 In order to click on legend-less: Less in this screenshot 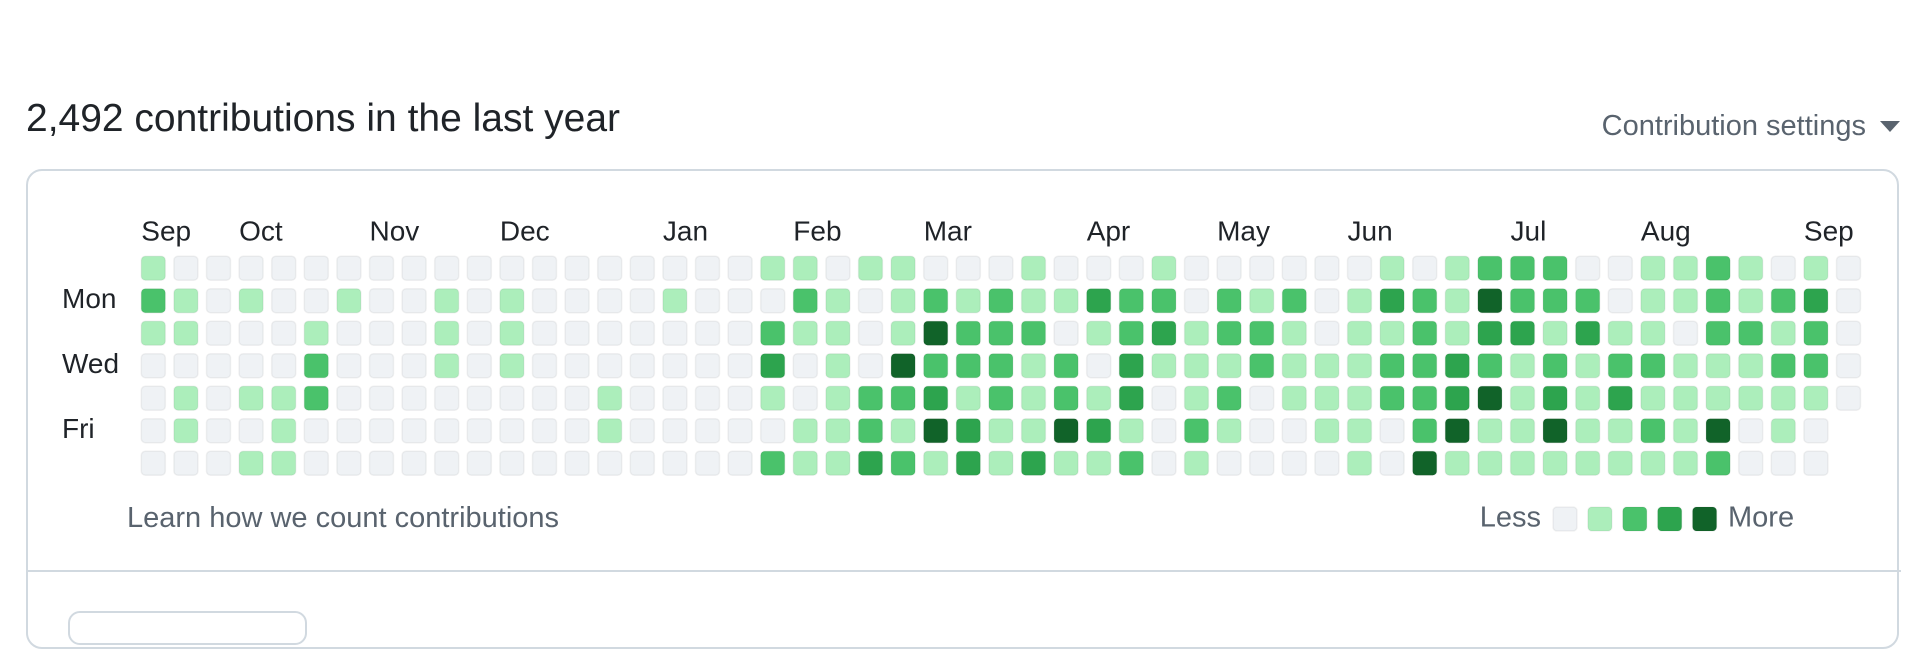, I will do `click(1510, 518)`.